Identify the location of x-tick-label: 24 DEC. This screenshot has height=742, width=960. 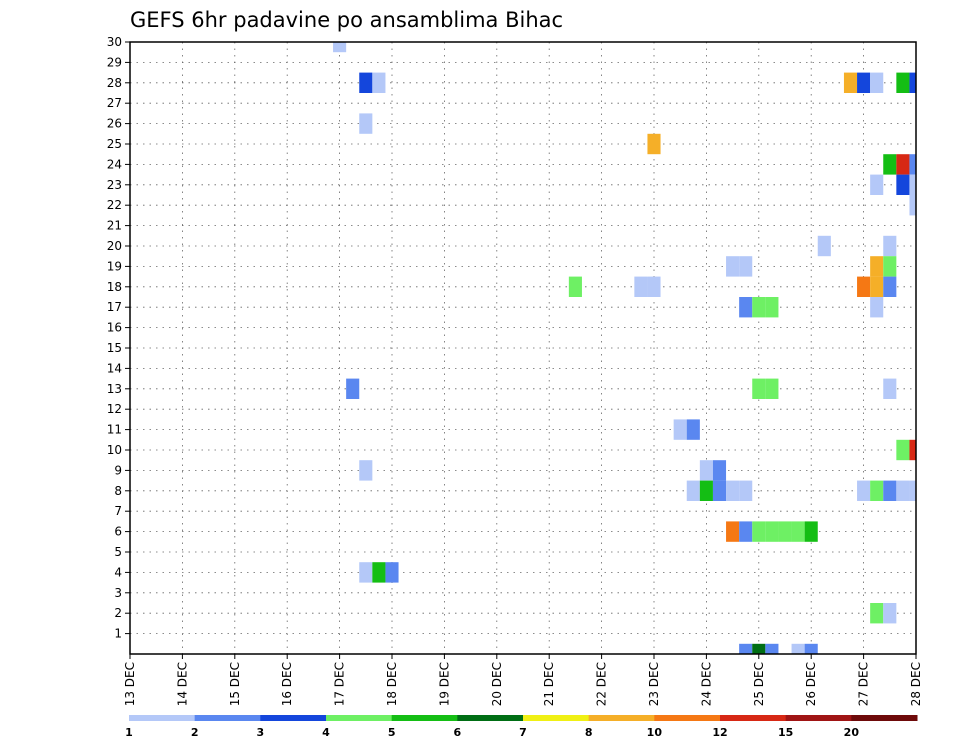
(706, 684).